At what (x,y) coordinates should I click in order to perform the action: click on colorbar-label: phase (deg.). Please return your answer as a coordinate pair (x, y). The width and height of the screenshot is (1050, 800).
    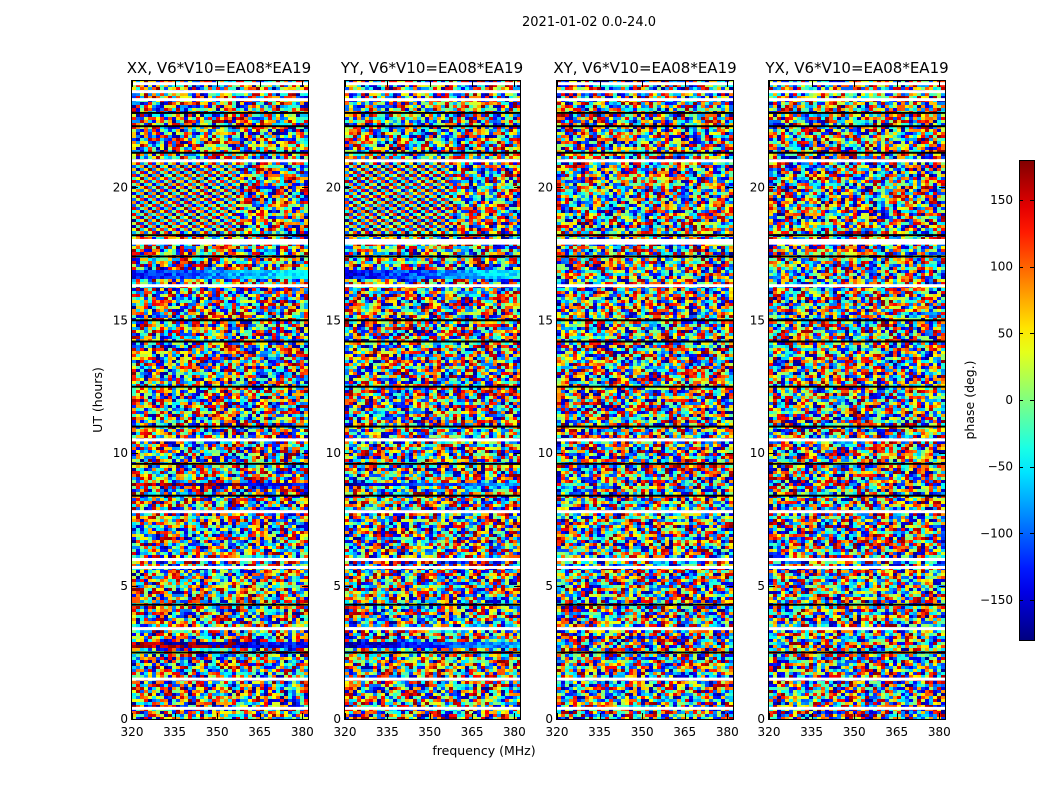
    Looking at the image, I should click on (969, 400).